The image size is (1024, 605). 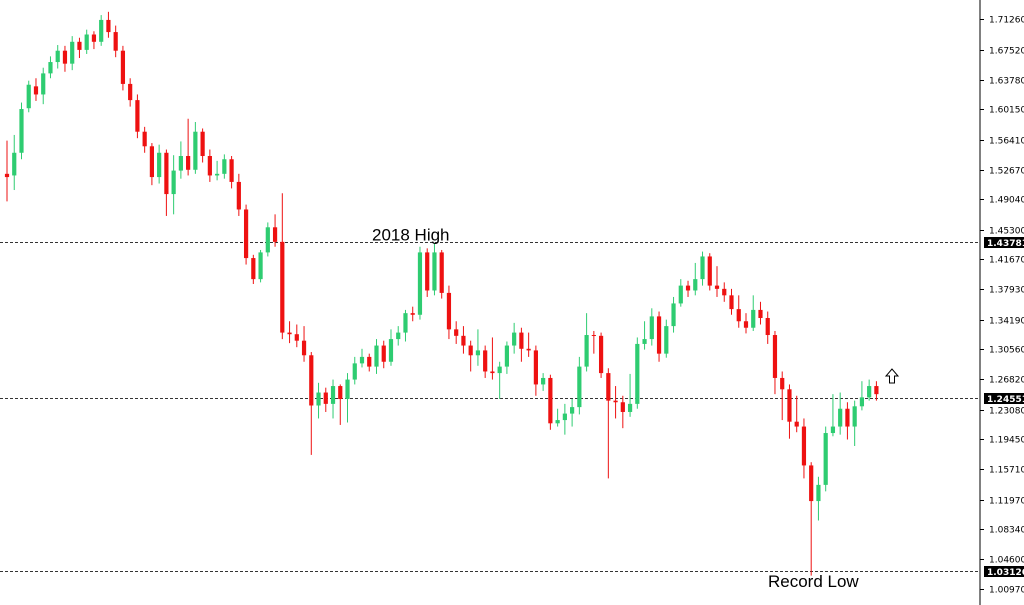 What do you see at coordinates (411, 234) in the screenshot?
I see `annotation-label: 2018 High` at bounding box center [411, 234].